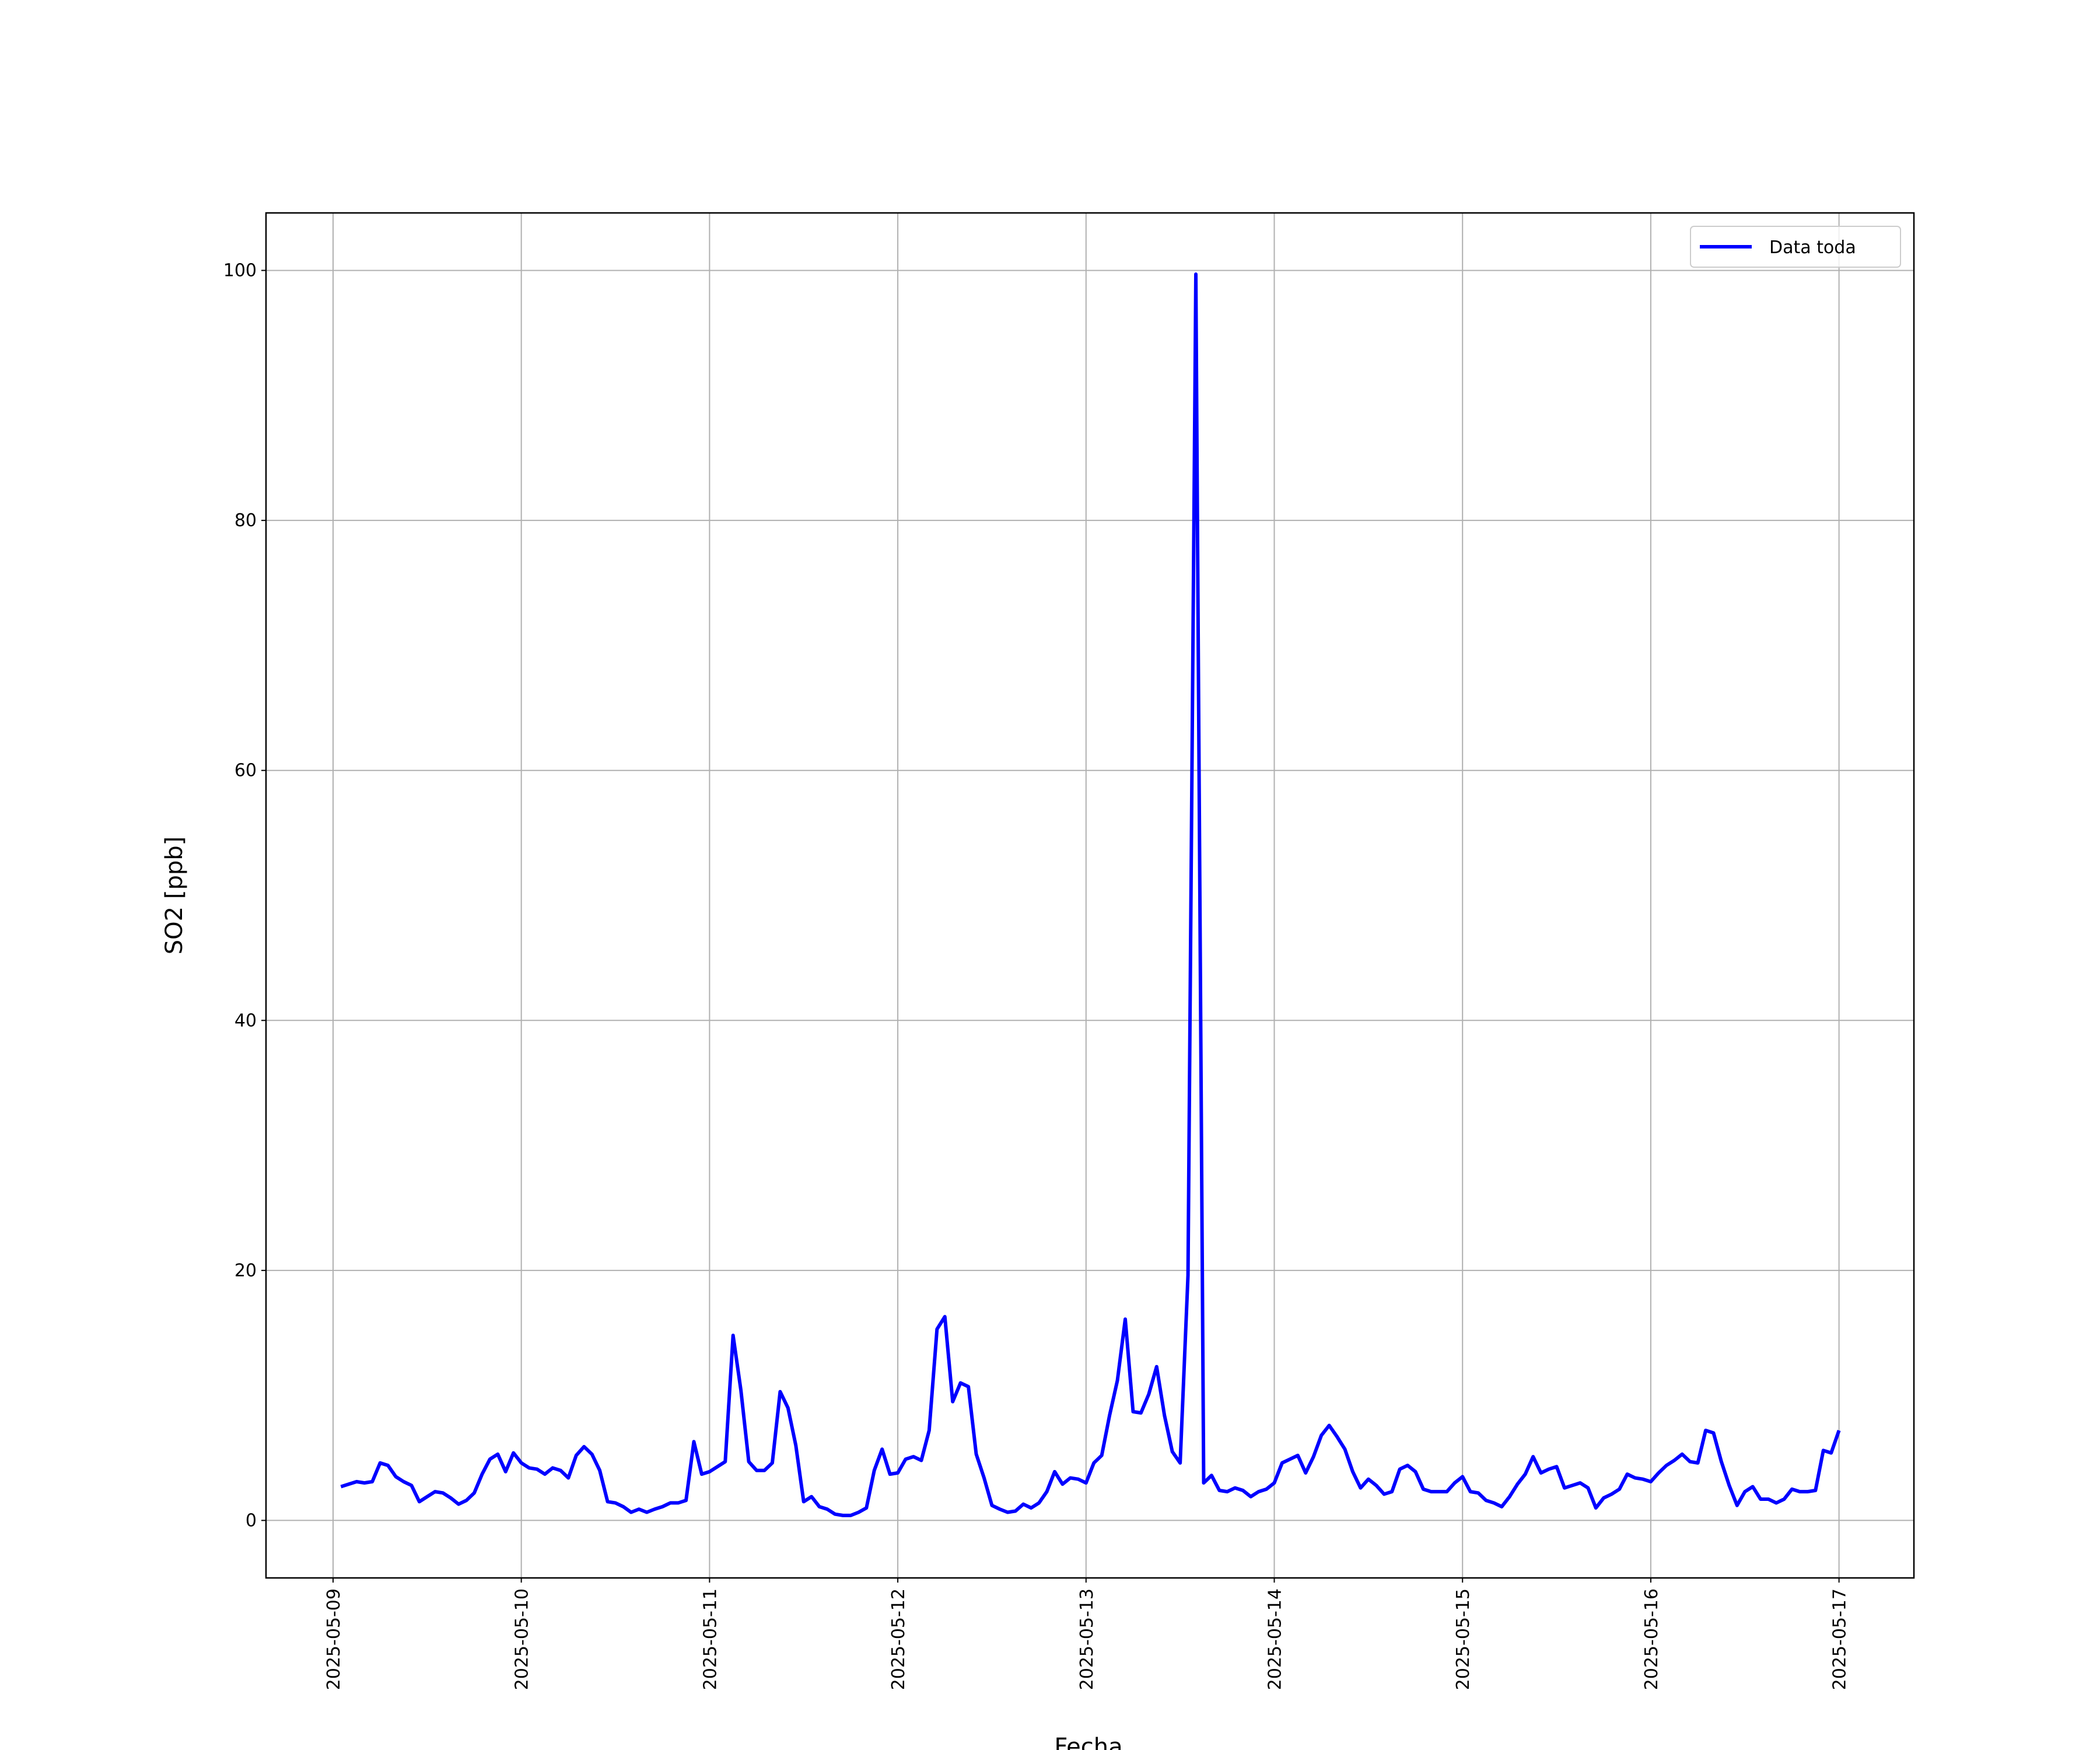  I want to click on x-tick-label: 2025-05-16, so click(1652, 1639).